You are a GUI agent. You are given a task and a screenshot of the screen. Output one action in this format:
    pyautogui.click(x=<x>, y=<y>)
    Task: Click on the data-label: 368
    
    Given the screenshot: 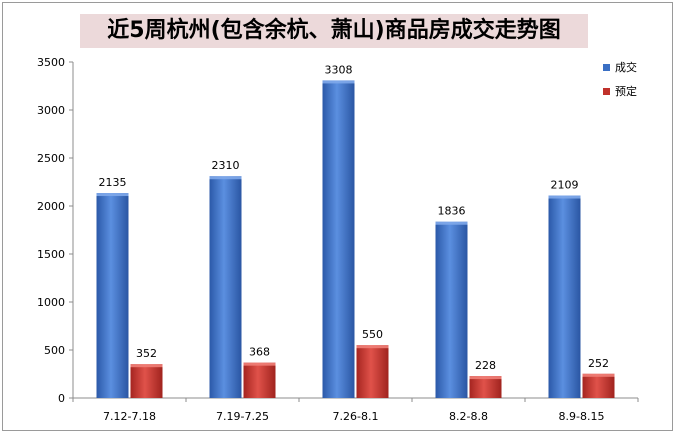 What is the action you would take?
    pyautogui.click(x=259, y=352)
    